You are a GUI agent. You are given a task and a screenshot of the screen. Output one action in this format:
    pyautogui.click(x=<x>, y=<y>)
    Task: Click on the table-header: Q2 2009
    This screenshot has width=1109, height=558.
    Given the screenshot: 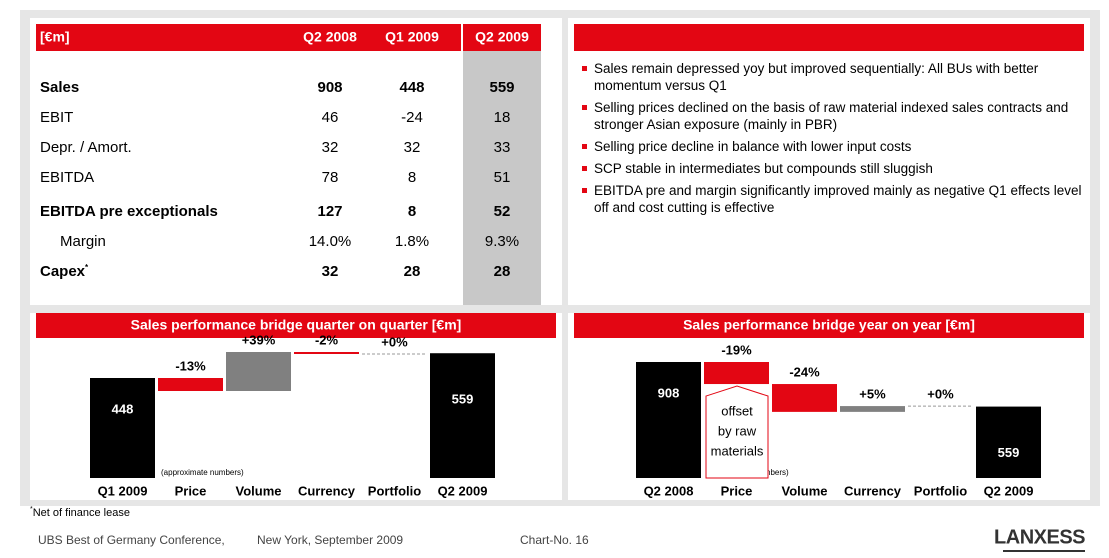 What is the action you would take?
    pyautogui.click(x=502, y=37)
    